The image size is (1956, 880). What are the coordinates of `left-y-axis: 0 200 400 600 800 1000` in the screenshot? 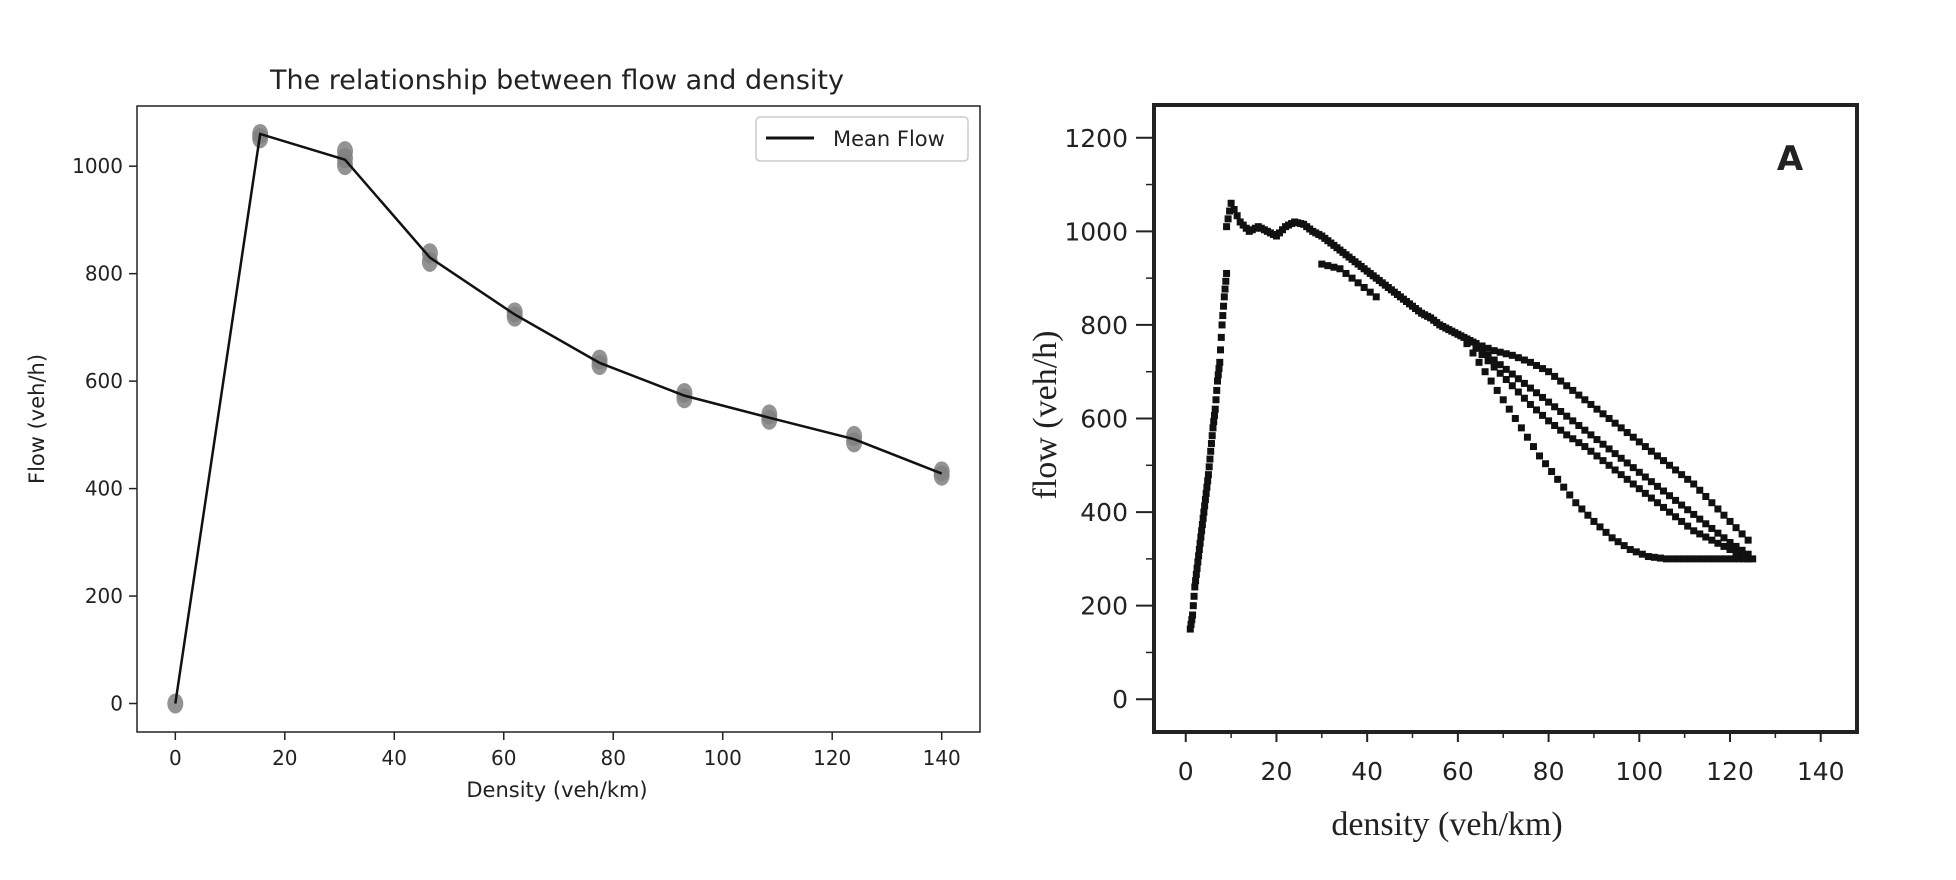 It's located at (104, 435).